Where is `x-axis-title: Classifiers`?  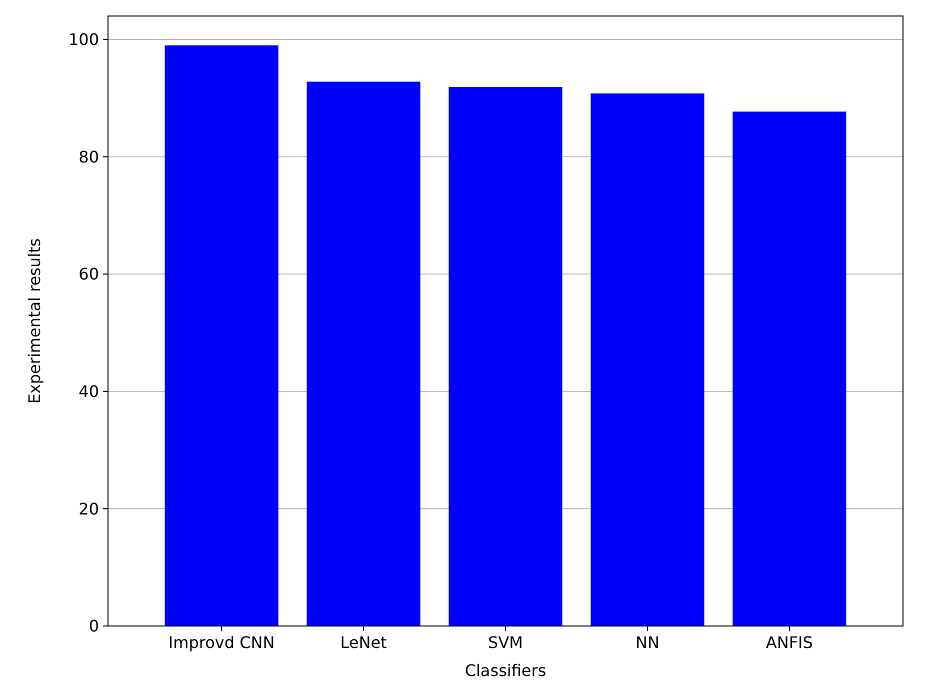
x-axis-title: Classifiers is located at coordinates (505, 670).